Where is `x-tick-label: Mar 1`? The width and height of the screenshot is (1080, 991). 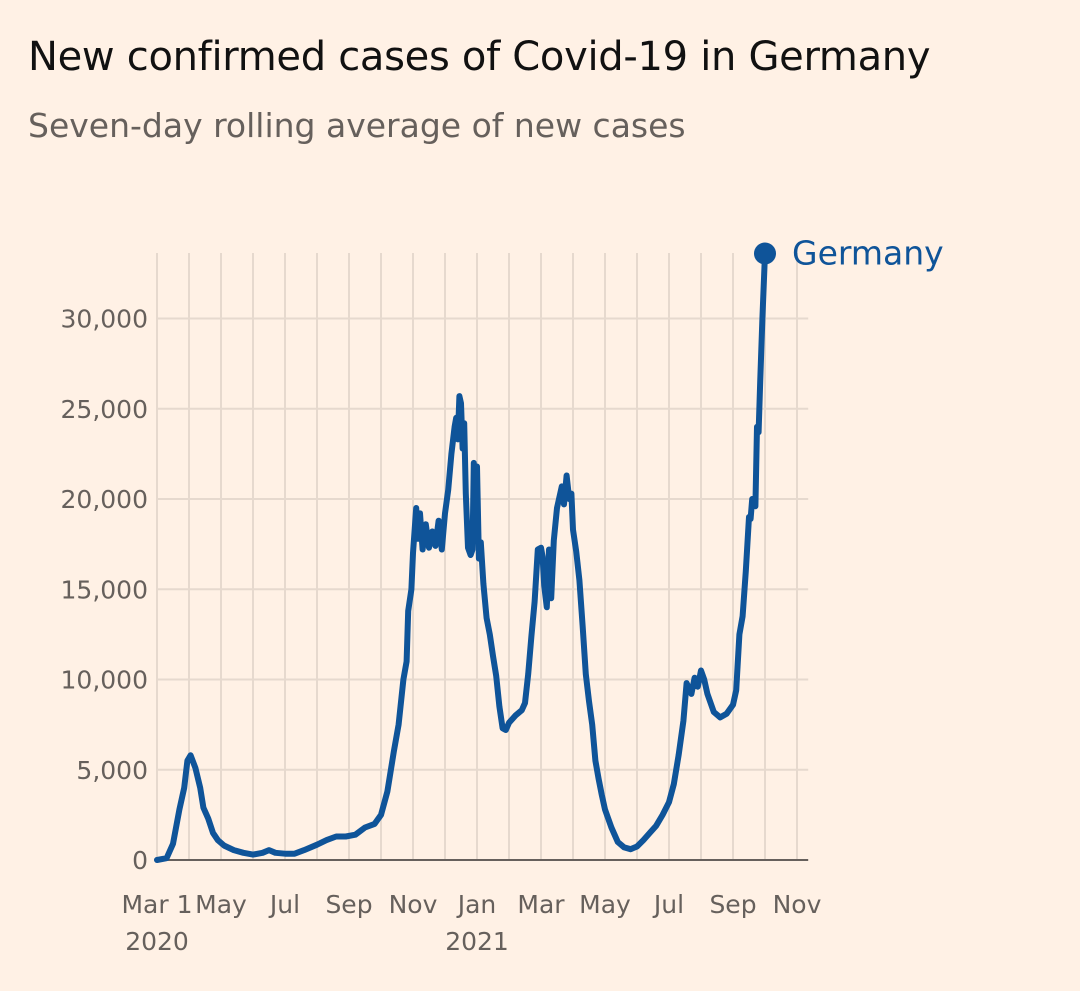 x-tick-label: Mar 1 is located at coordinates (156, 904).